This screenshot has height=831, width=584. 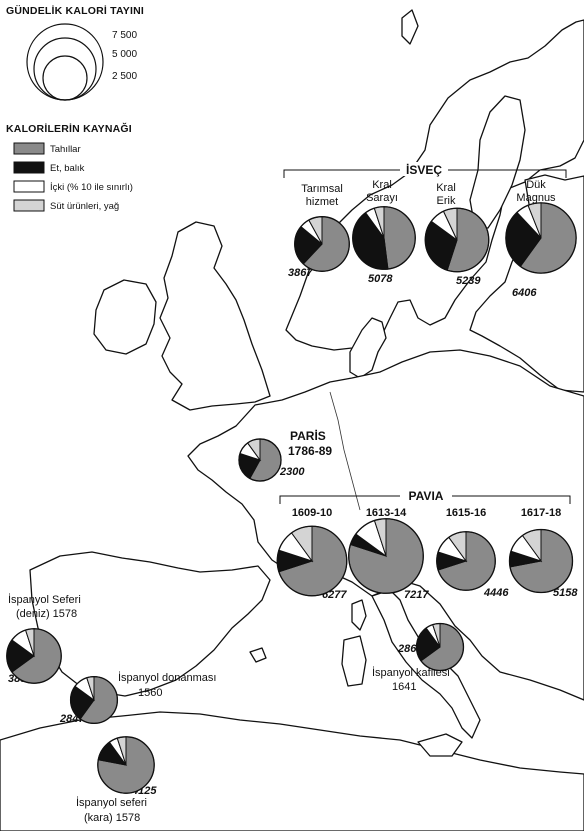 I want to click on pie-p1-outline, so click(x=312, y=561).